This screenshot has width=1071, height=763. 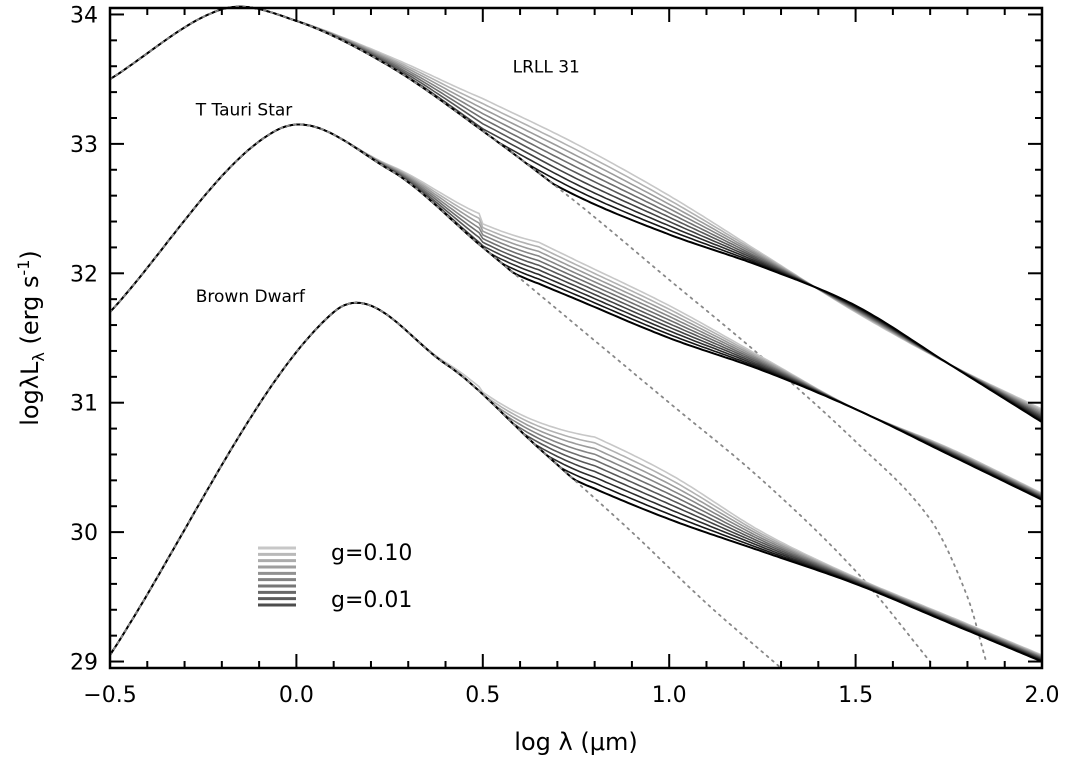 I want to click on x-axis-label: log λ (μm), so click(x=575, y=742).